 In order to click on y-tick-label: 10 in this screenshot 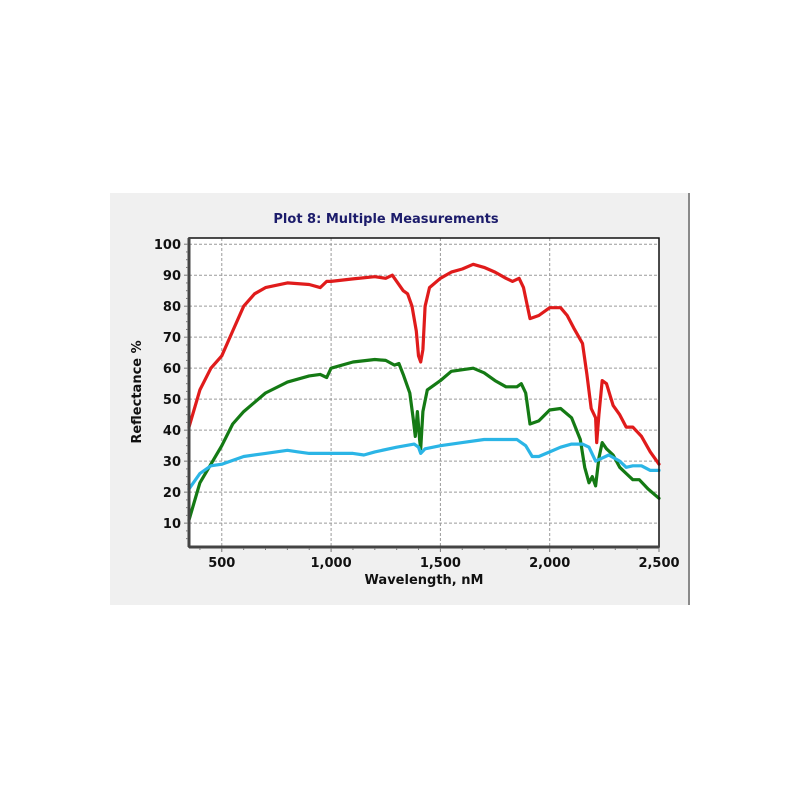, I will do `click(172, 524)`.